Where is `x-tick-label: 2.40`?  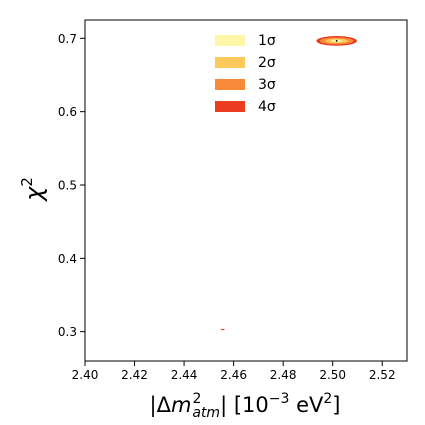
x-tick-label: 2.40 is located at coordinates (85, 375).